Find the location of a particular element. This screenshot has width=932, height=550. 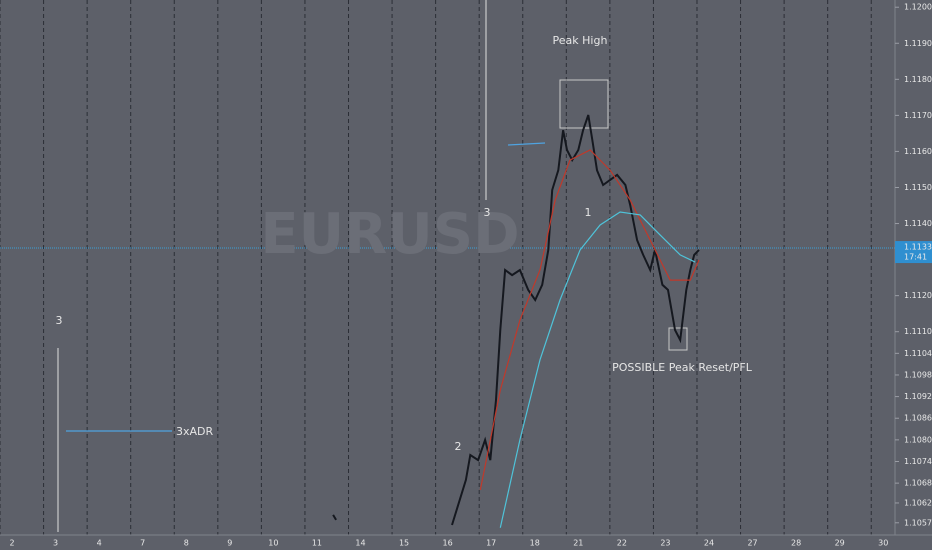

y-tick-label: 1.10920 is located at coordinates (918, 396).